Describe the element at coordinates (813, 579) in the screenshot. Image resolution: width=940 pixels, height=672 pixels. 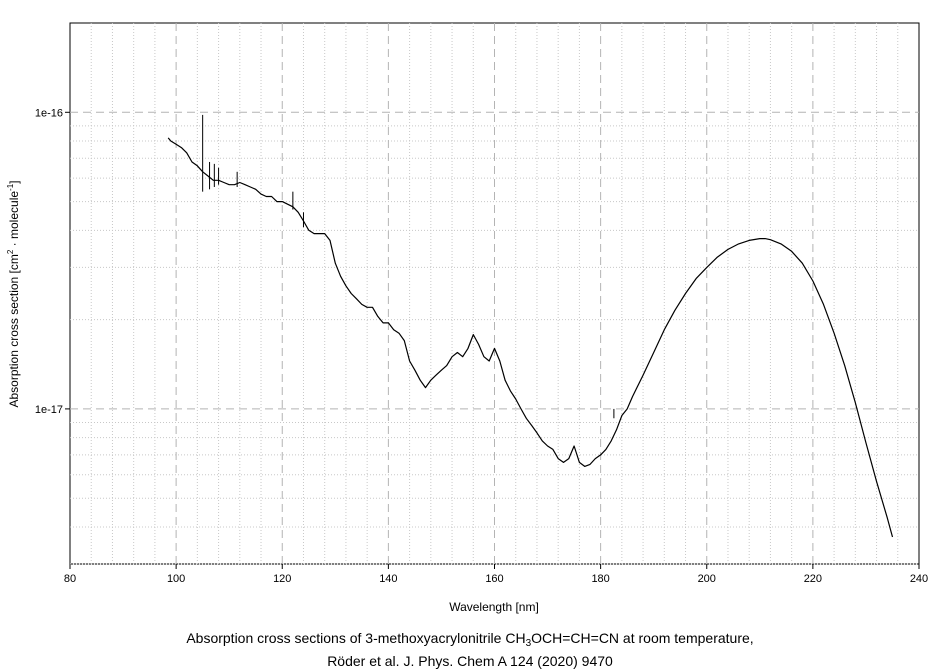
I see `x-tick-label: 220` at that location.